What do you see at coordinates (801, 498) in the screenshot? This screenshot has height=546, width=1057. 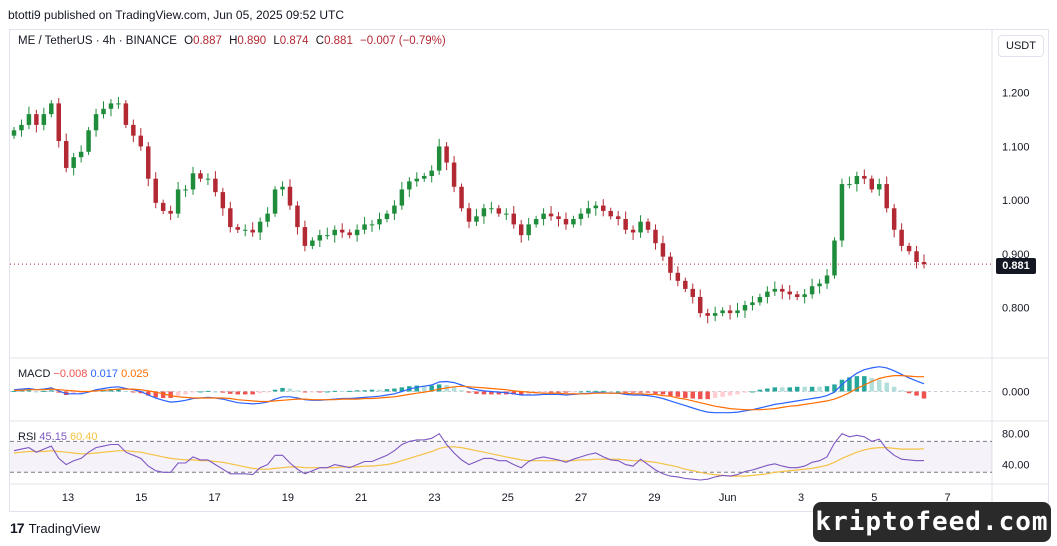 I see `time-tick-label: 3` at bounding box center [801, 498].